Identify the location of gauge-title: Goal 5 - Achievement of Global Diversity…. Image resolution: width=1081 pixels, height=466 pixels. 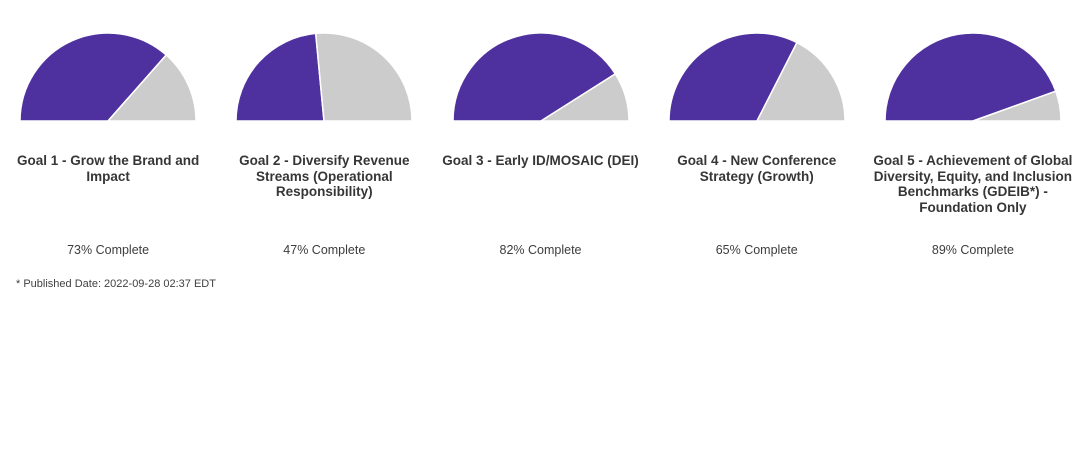
(973, 184).